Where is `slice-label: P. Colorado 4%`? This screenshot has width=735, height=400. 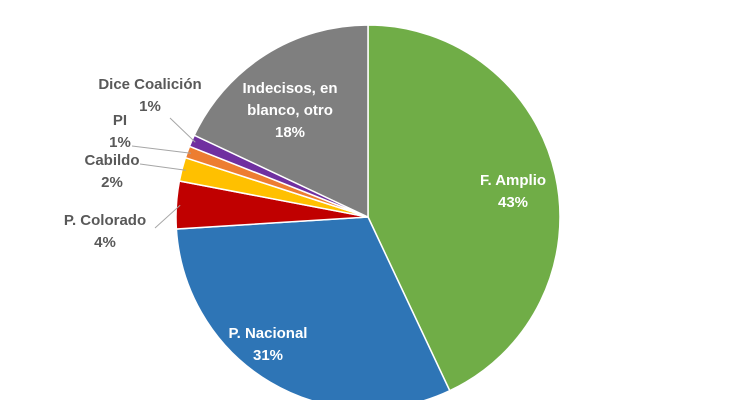 slice-label: P. Colorado 4% is located at coordinates (105, 232).